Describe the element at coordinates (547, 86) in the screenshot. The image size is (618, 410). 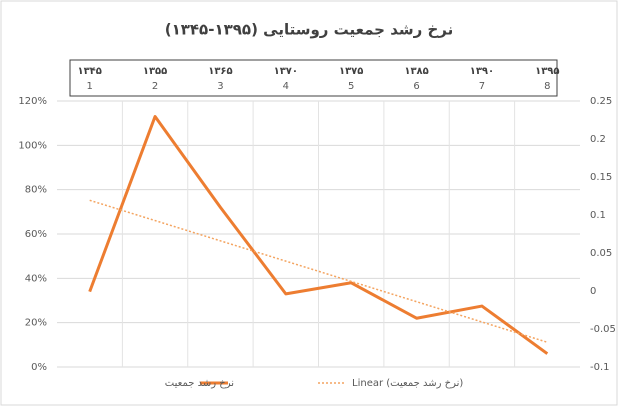
I see `x-tick-label: 8` at that location.